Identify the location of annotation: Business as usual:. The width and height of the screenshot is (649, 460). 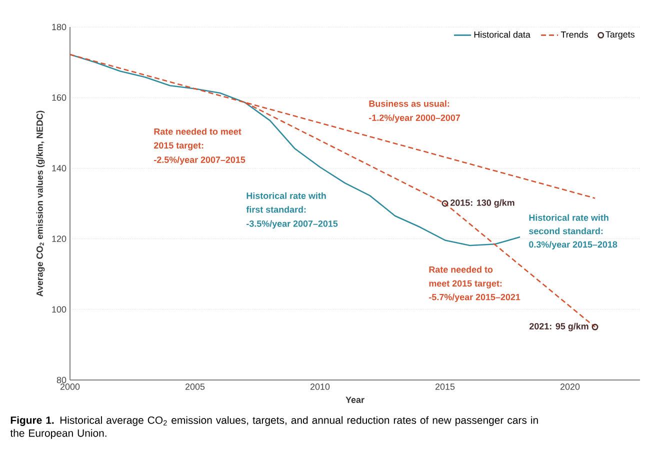
(409, 103).